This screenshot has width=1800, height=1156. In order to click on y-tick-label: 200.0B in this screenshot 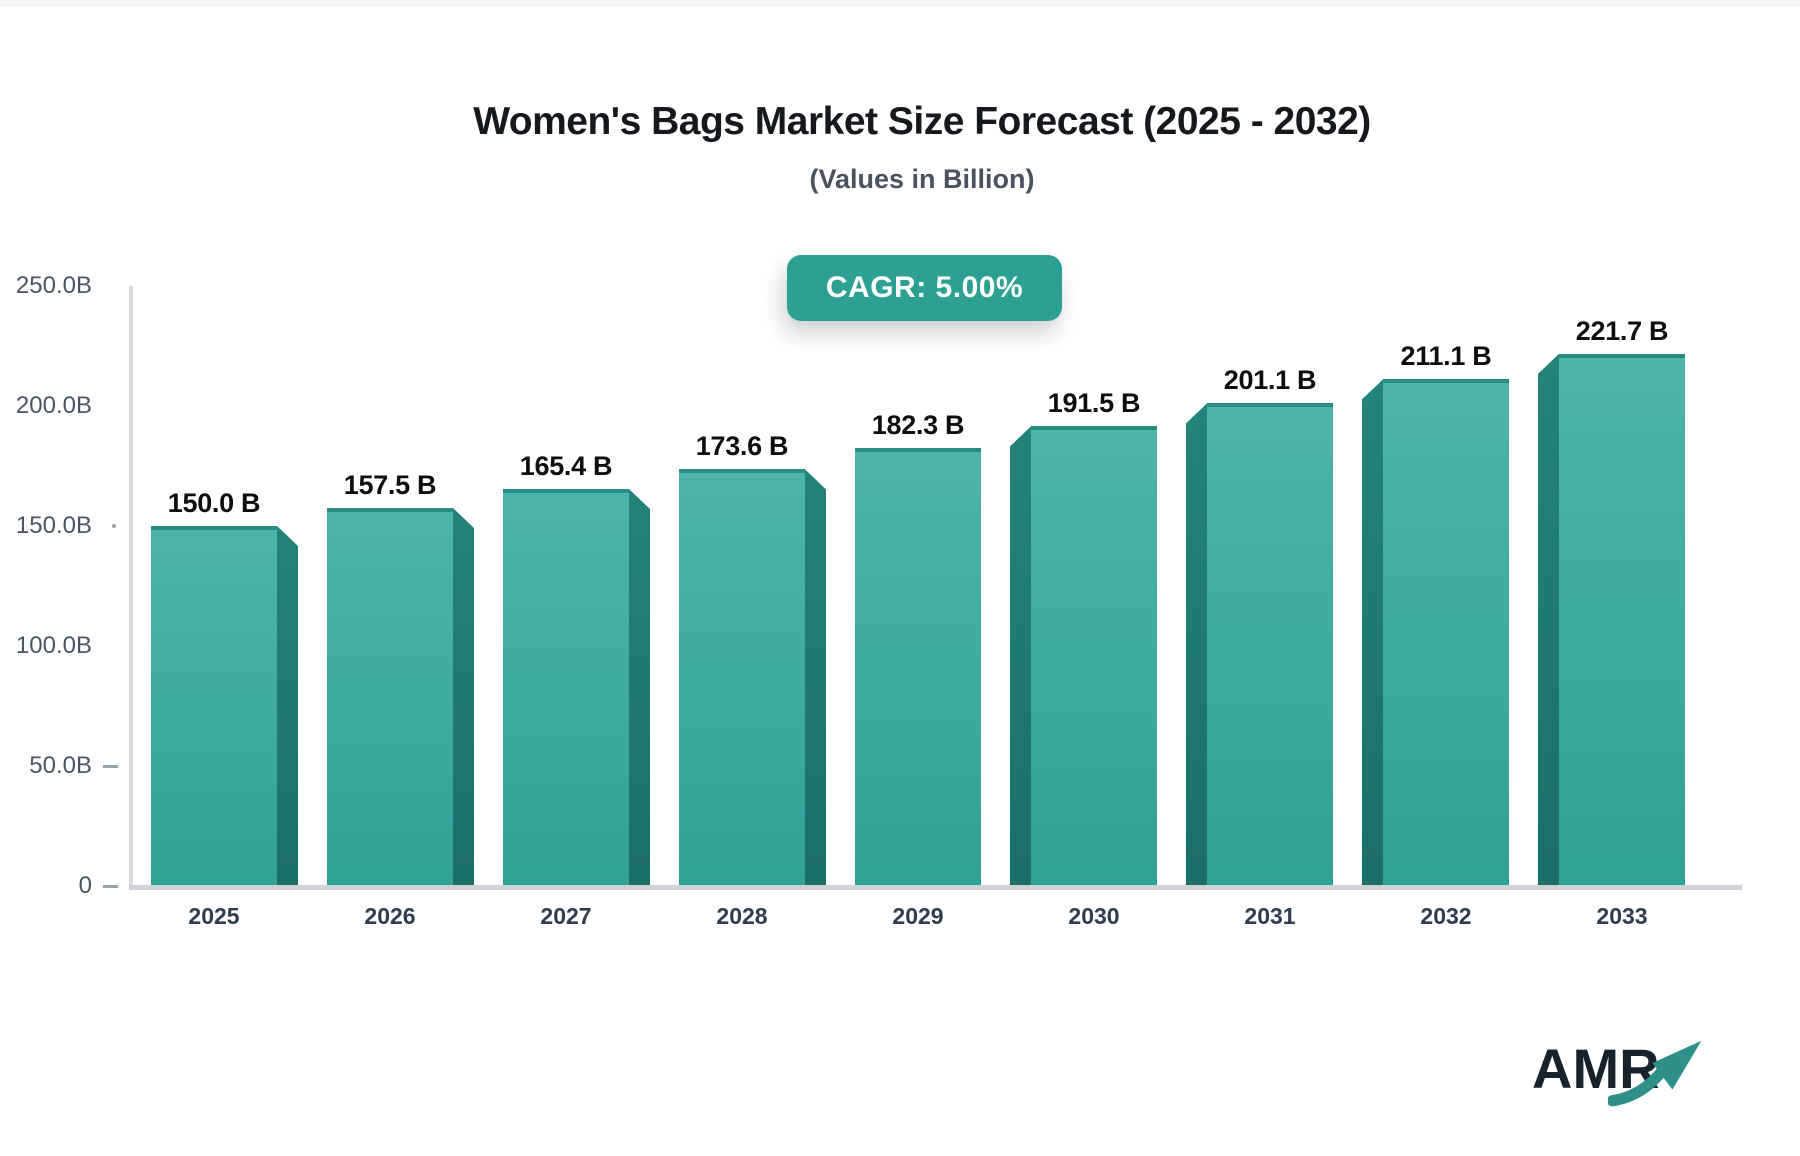, I will do `click(53, 405)`.